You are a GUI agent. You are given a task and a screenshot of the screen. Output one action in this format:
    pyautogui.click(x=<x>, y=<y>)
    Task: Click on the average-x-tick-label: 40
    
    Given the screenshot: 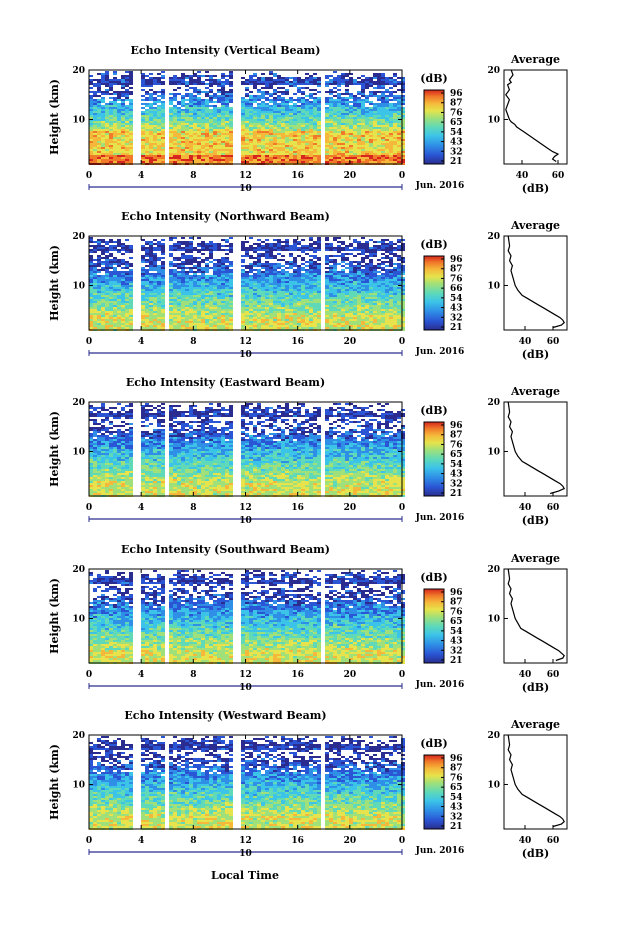 What is the action you would take?
    pyautogui.click(x=522, y=176)
    